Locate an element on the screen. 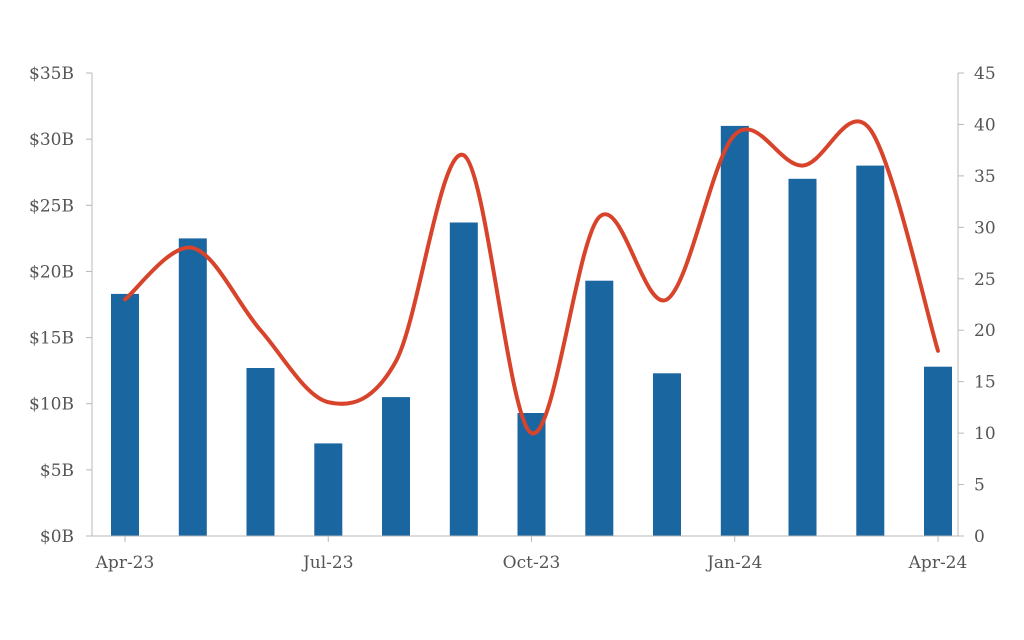  x-tick-label: Jan-24 is located at coordinates (733, 563).